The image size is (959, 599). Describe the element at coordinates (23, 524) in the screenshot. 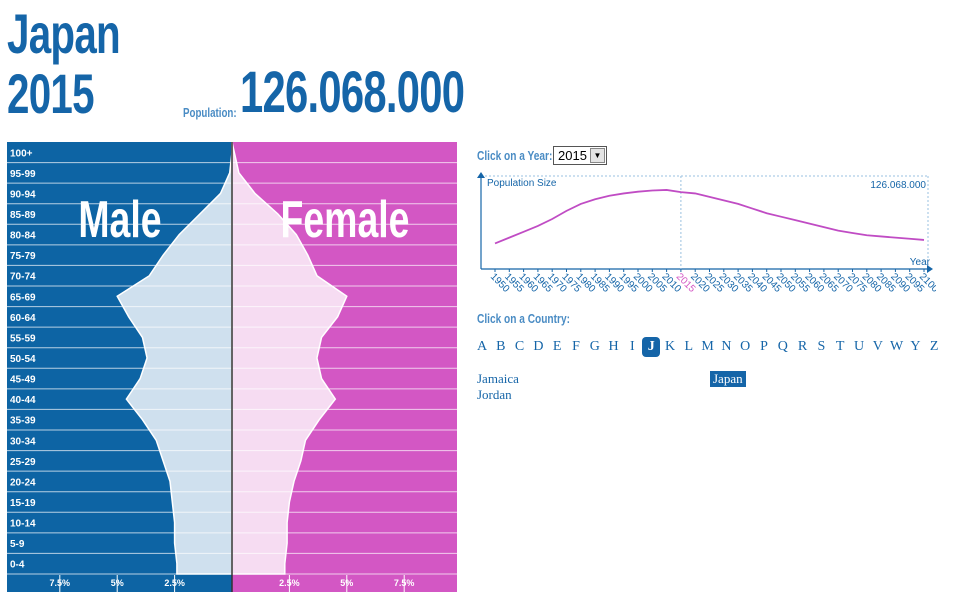

I see `age-label: 10-14` at that location.